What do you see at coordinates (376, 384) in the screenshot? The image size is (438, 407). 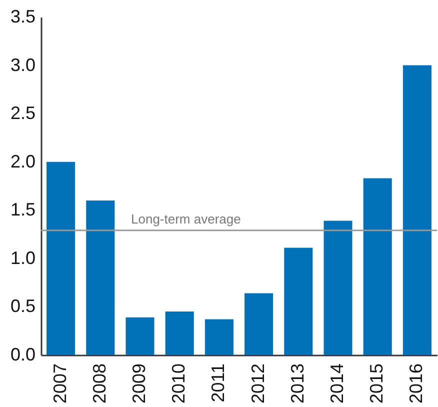 I see `x-tick-label: 2015` at bounding box center [376, 384].